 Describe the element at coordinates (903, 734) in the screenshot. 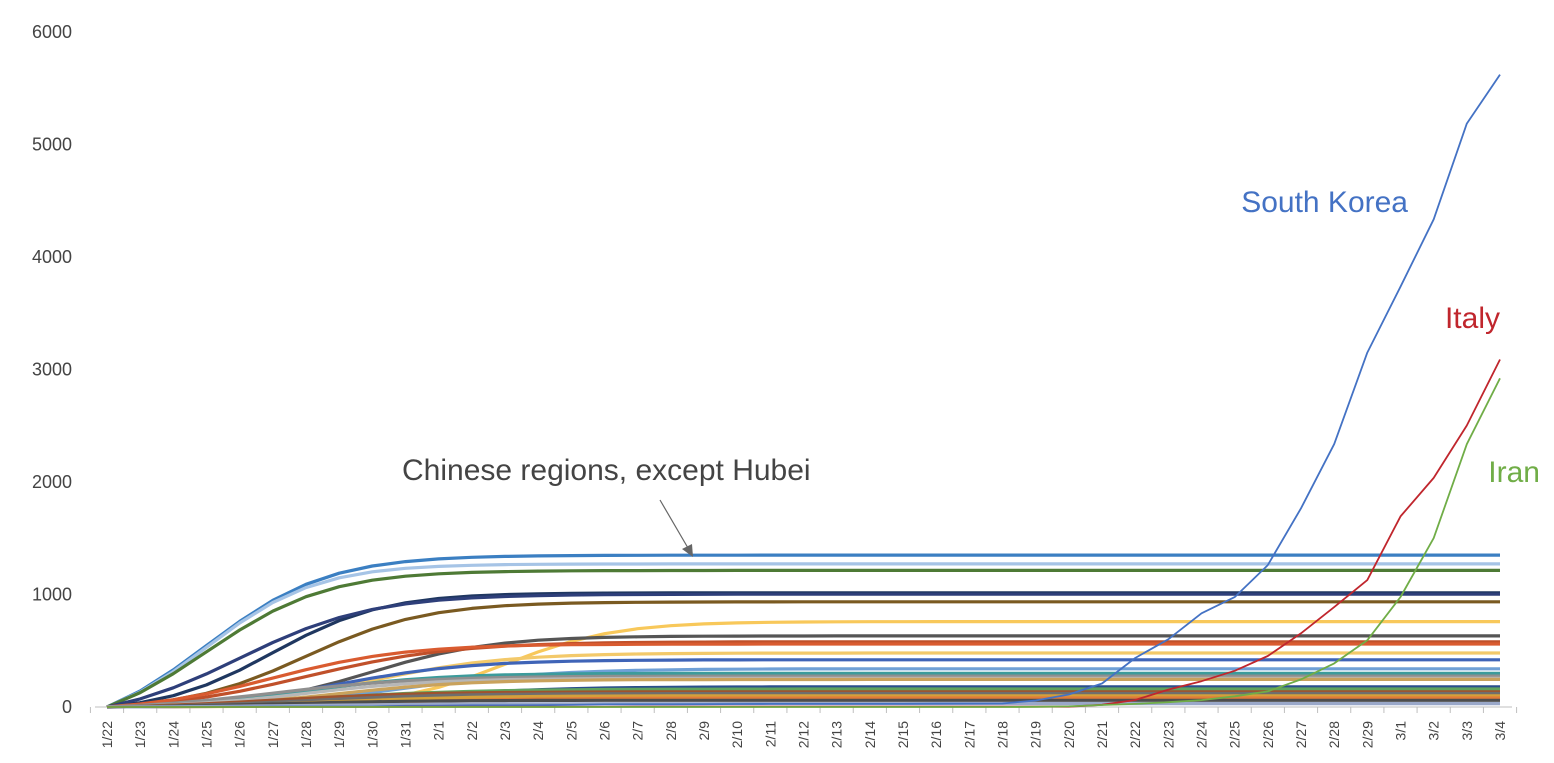

I see `x-tick-label: 2/15` at that location.